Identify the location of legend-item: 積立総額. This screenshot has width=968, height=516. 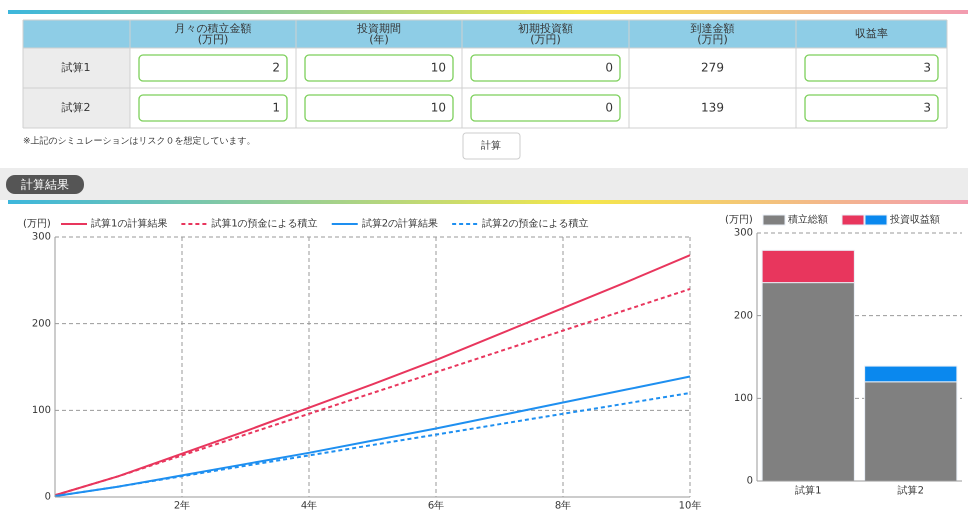
(795, 220).